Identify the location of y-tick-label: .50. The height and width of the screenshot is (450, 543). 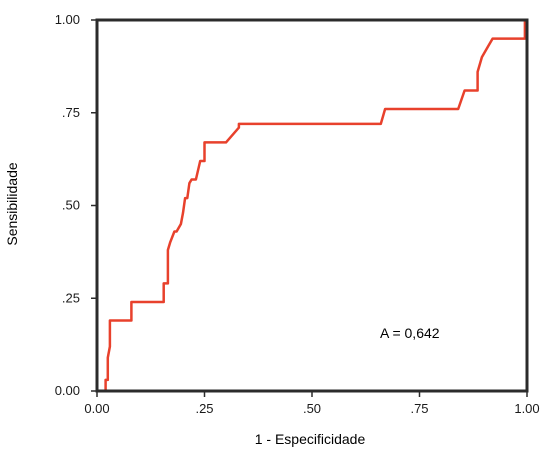
(71, 205).